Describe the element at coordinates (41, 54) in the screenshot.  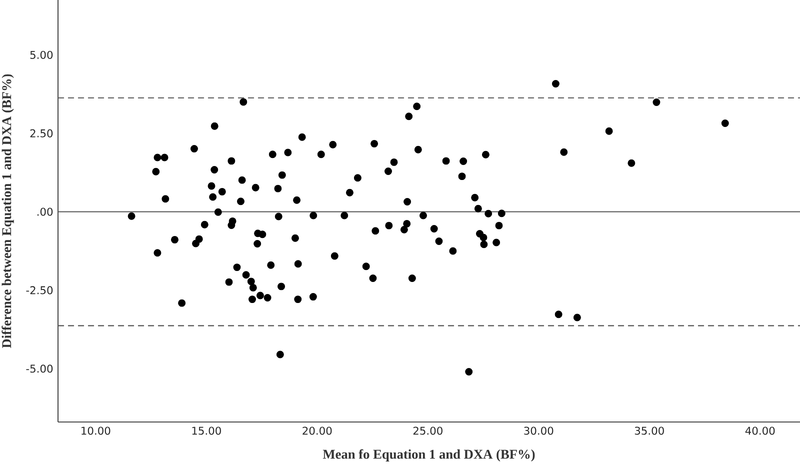
I see `y-tick-label: 5.00` at that location.